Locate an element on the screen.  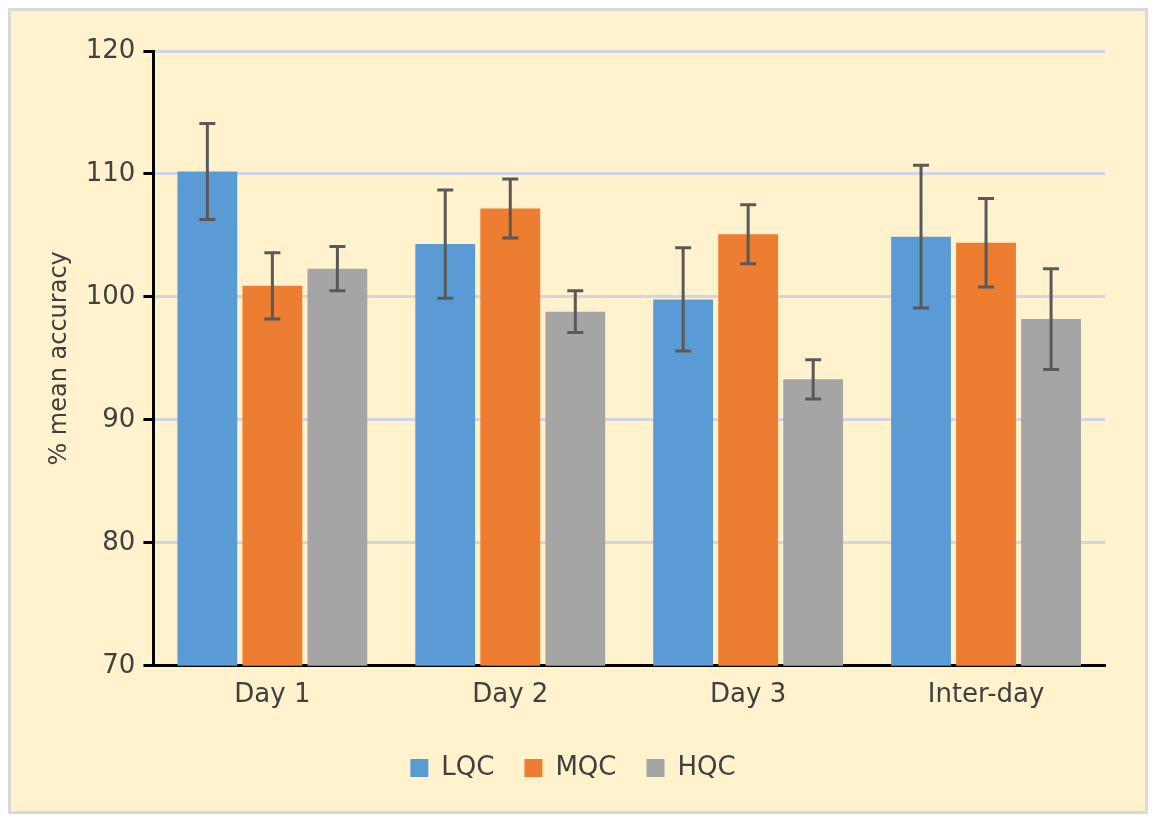
y-axis-title: % mean accuracy is located at coordinates (57, 358).